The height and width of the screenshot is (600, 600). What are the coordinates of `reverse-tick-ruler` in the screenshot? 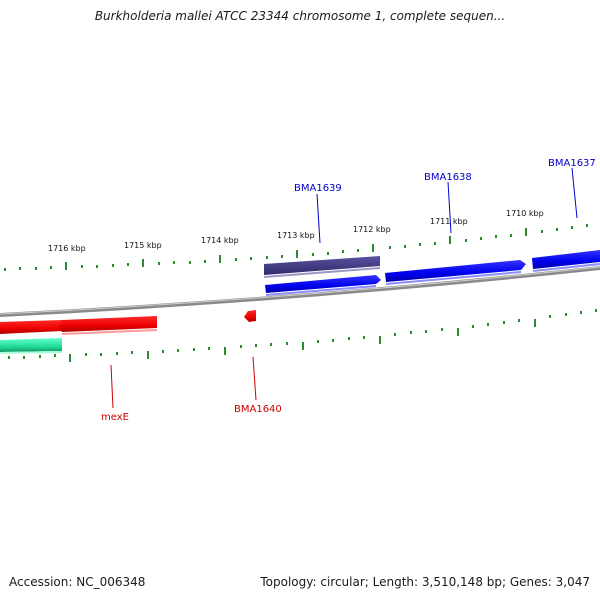 It's located at (302, 335).